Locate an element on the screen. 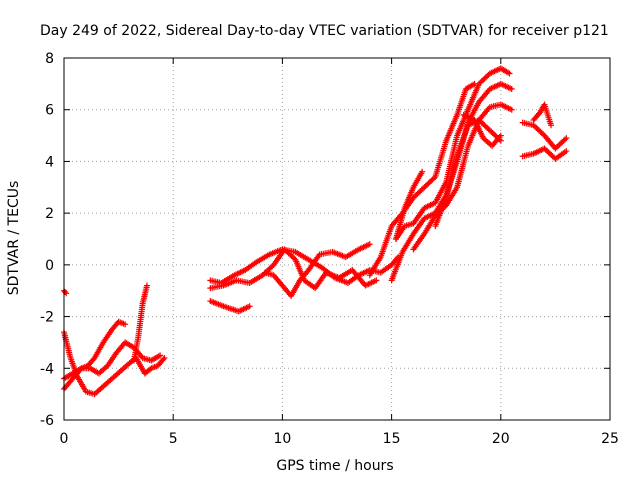 Image resolution: width=640 pixels, height=480 pixels. x-tick-label: 0 is located at coordinates (64, 439).